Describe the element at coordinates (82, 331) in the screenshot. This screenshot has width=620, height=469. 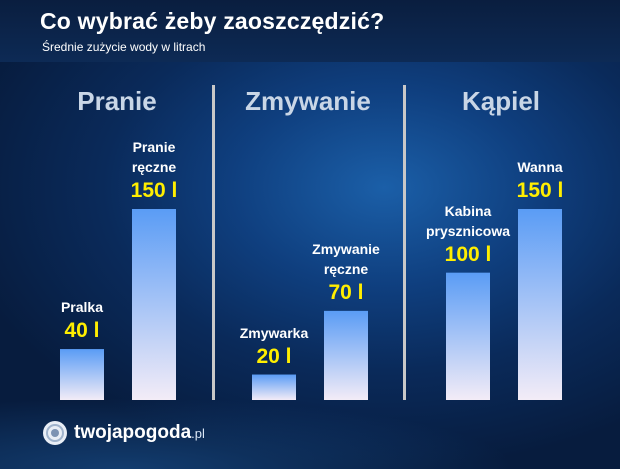
I see `value-label: 40 l` at that location.